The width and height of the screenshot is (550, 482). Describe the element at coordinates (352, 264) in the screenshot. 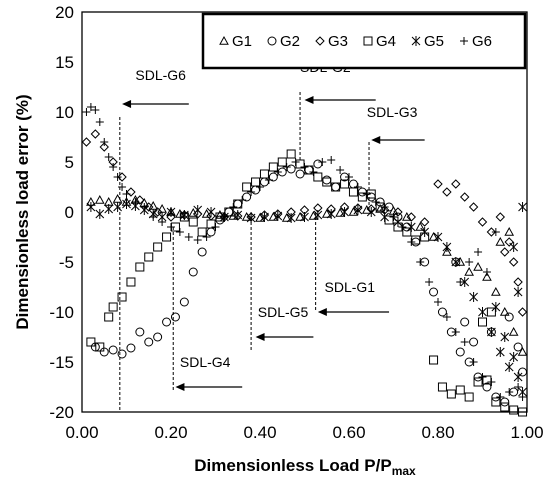

I see `annotation-sdl-g1: SDL-G1` at that location.